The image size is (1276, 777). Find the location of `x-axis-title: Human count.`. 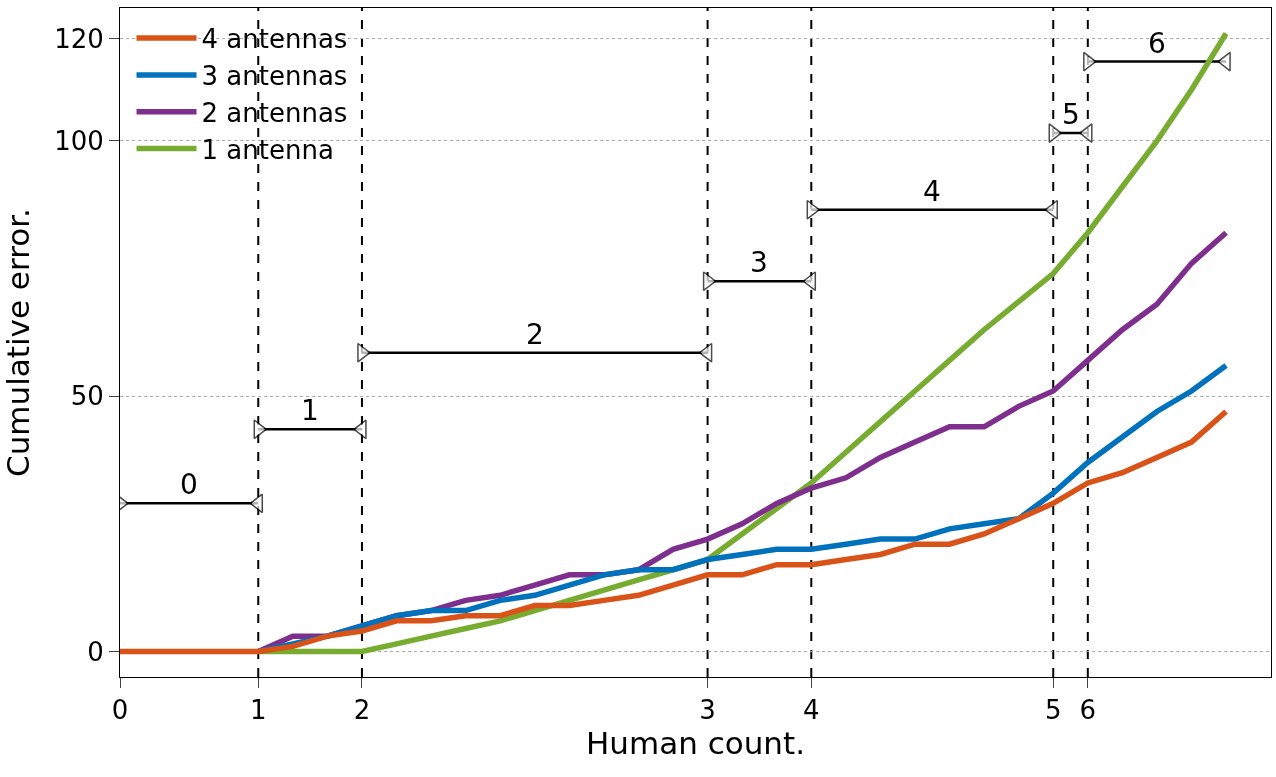

x-axis-title: Human count. is located at coordinates (695, 743).